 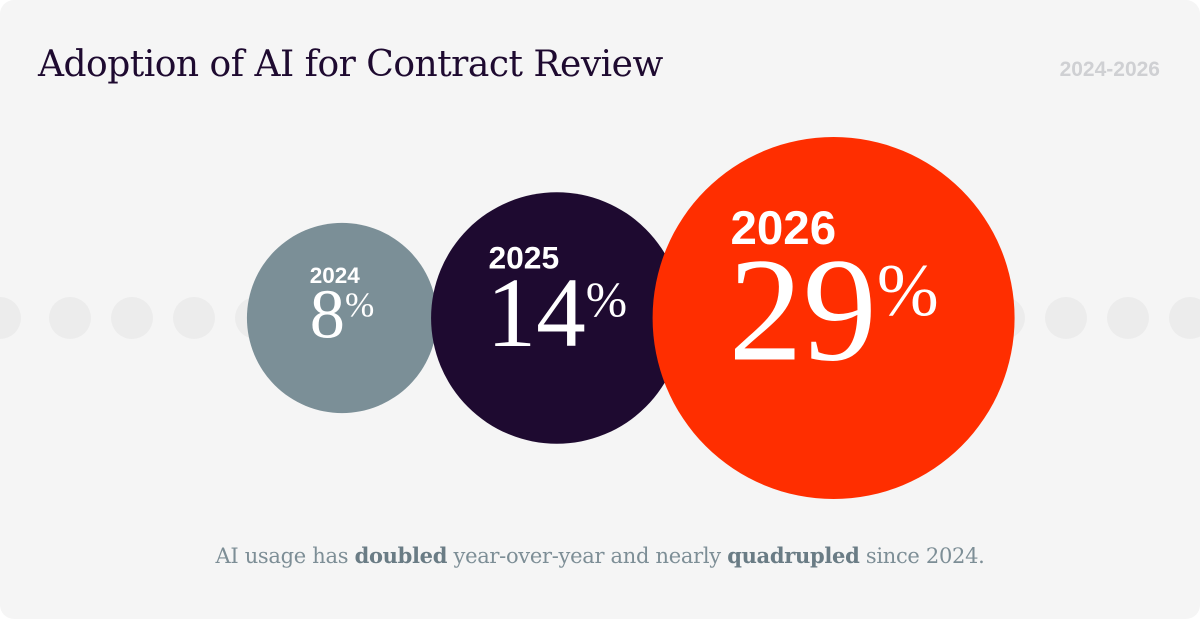 What do you see at coordinates (922, 556) in the screenshot?
I see `footnote-text-3: since 2024.` at bounding box center [922, 556].